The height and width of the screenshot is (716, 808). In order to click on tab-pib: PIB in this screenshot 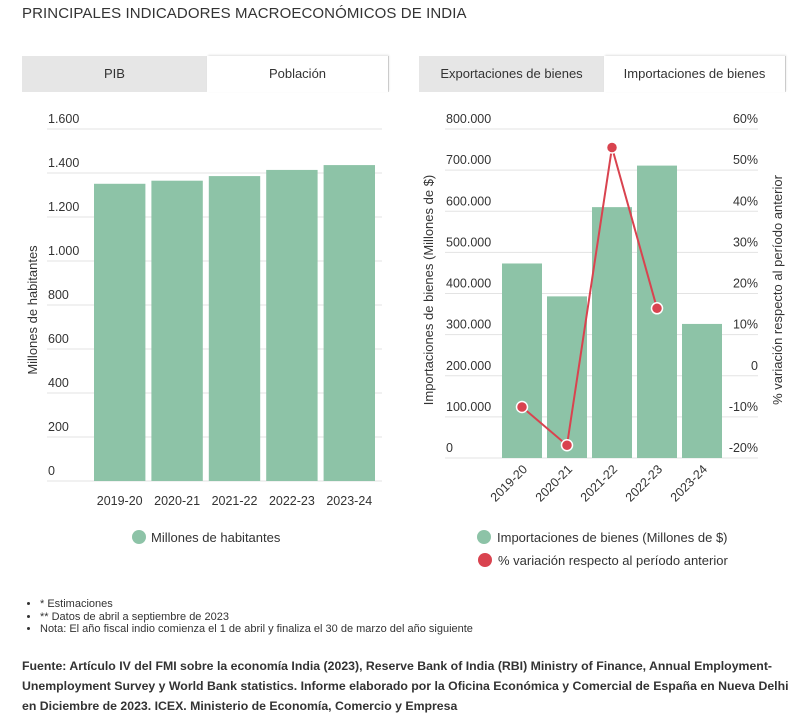, I will do `click(114, 73)`.